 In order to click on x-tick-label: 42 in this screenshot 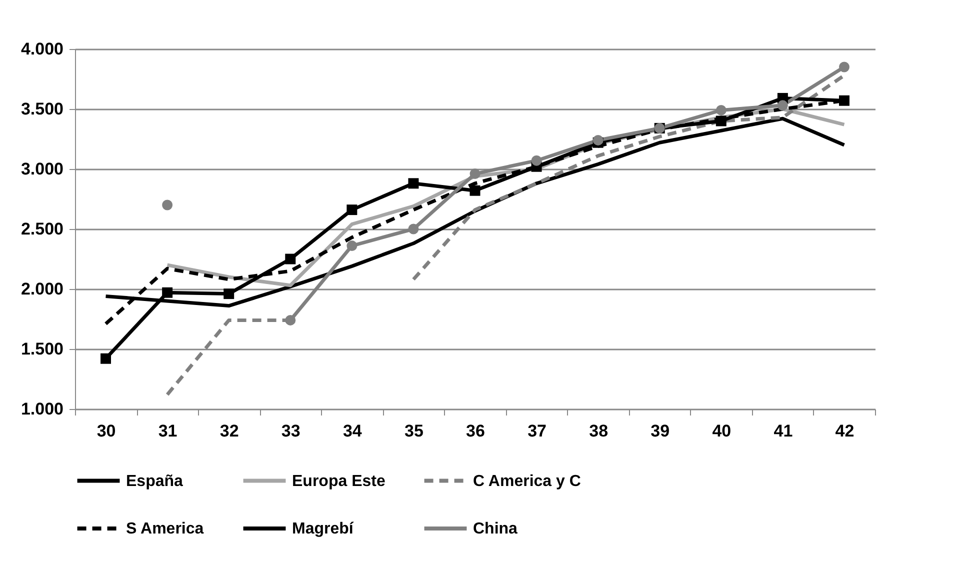, I will do `click(844, 431)`.